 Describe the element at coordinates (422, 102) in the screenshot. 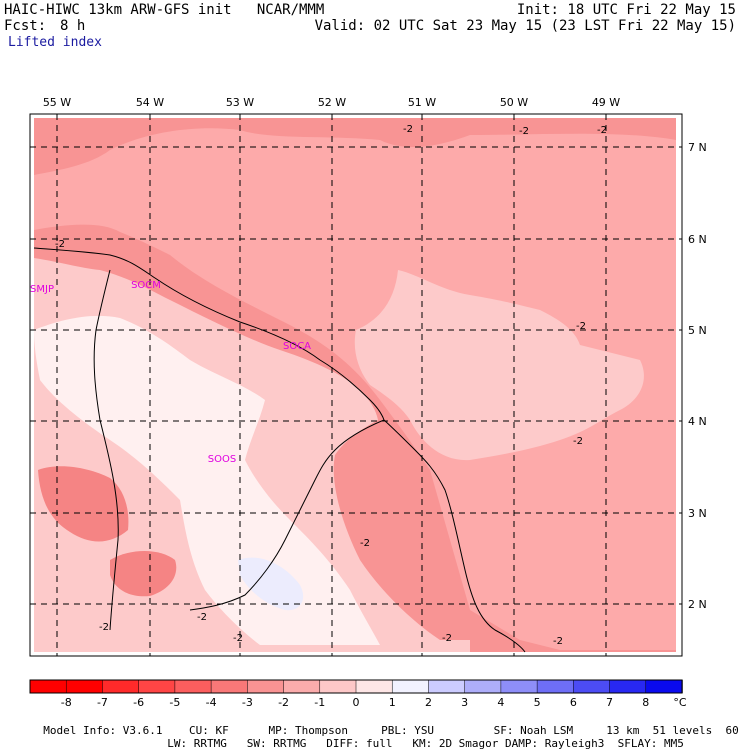

I see `lon-label: 51 W` at that location.